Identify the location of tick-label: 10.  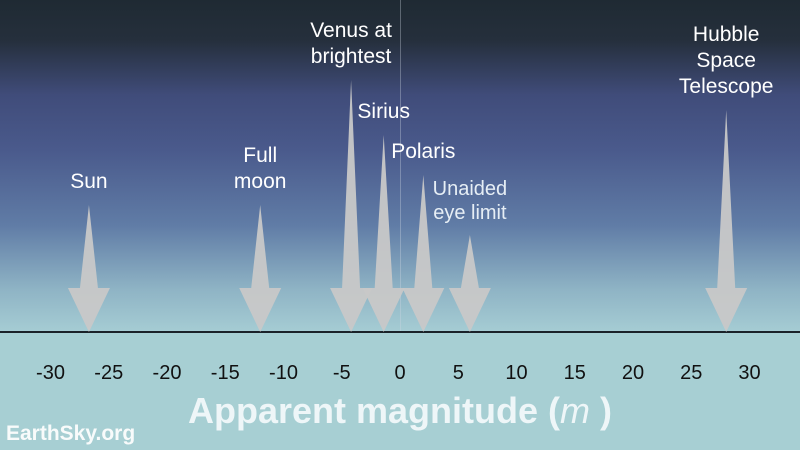
(516, 373).